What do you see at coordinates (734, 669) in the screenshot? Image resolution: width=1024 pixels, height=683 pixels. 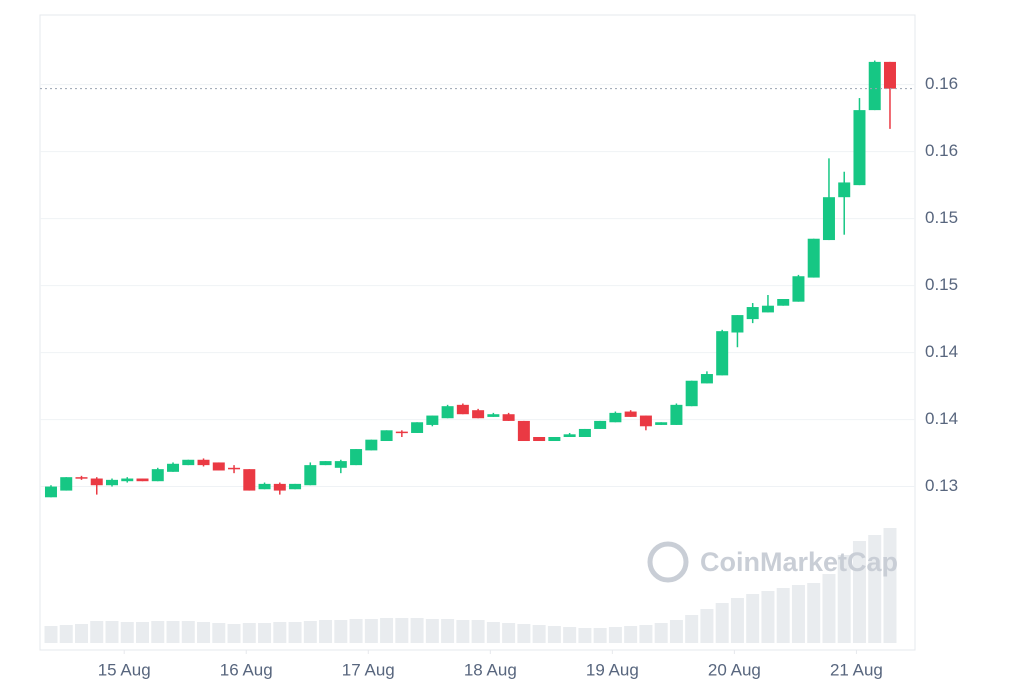 I see `x-tick-label: 20 Aug` at bounding box center [734, 669].